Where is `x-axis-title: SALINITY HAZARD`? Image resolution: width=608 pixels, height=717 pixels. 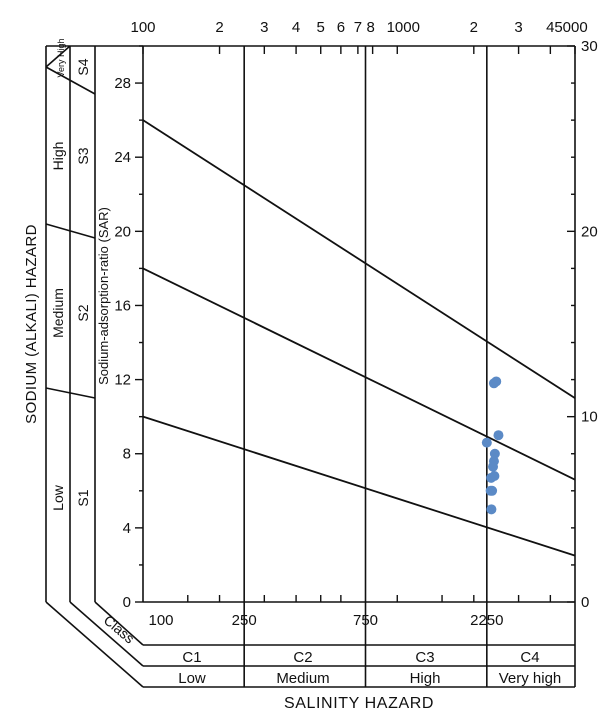
x-axis-title: SALINITY HAZARD is located at coordinates (359, 703).